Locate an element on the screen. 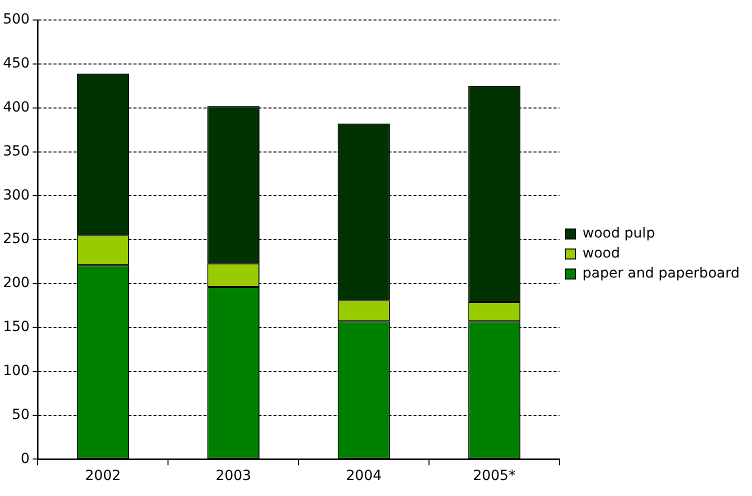 The image size is (752, 496). y-tick-label: 200 is located at coordinates (16, 283).